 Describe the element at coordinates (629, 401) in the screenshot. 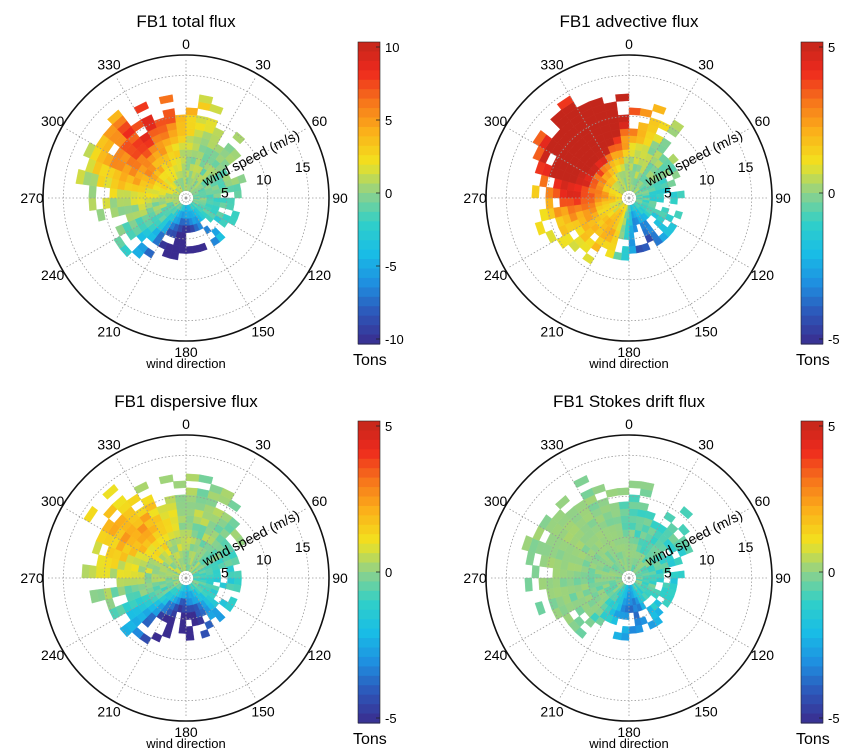

I see `chart-title: FB1 Stokes drift flux` at that location.